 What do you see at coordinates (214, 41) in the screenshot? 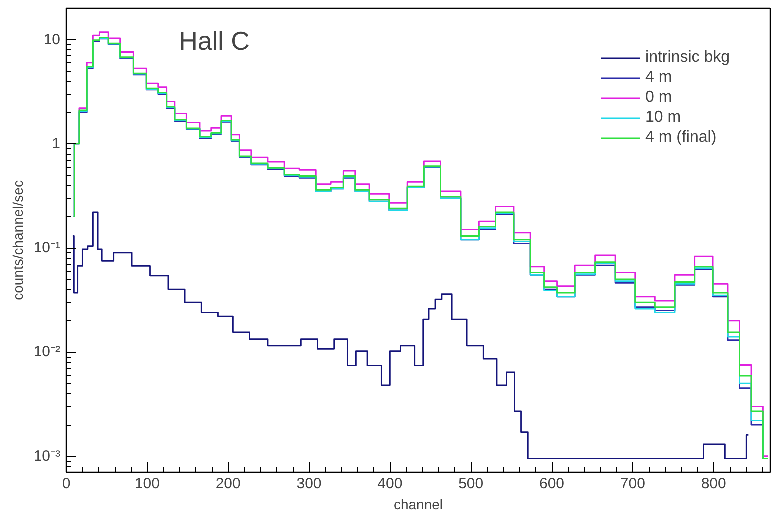
I see `text: Hall C` at bounding box center [214, 41].